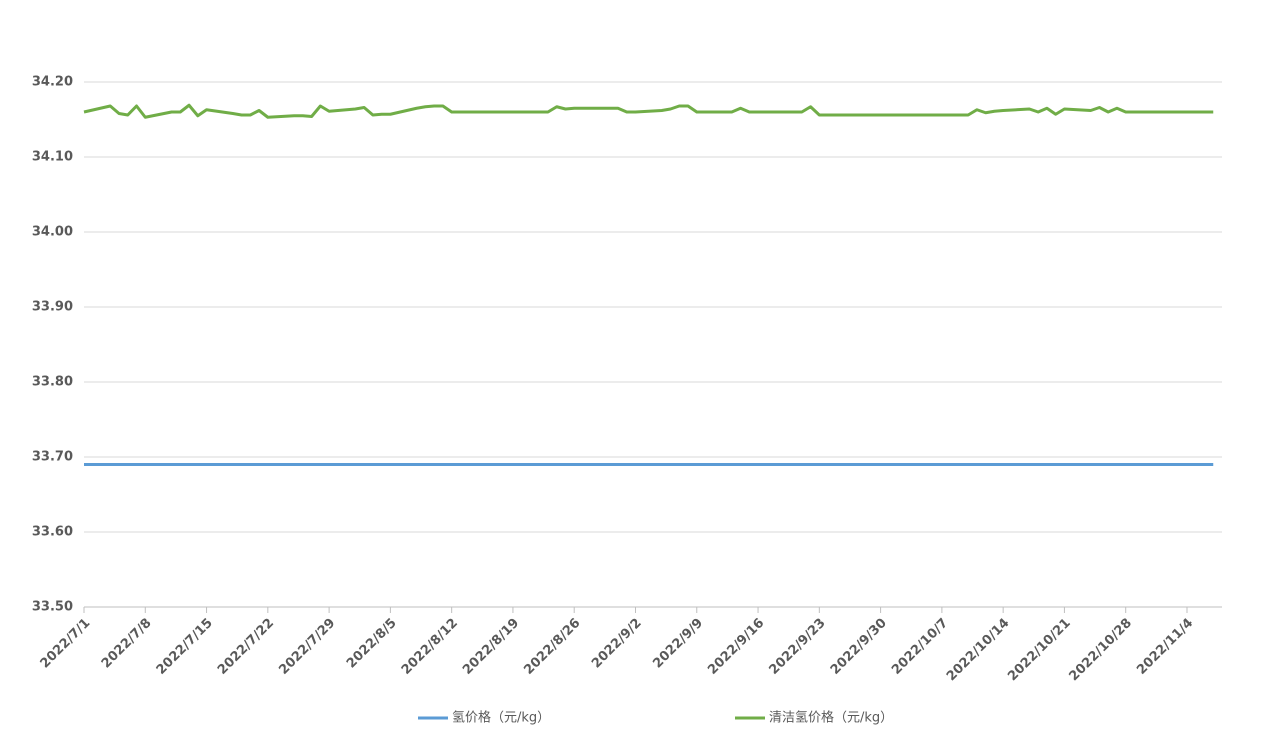 The width and height of the screenshot is (1261, 739). I want to click on y-tick-label: 34.20, so click(52, 82).